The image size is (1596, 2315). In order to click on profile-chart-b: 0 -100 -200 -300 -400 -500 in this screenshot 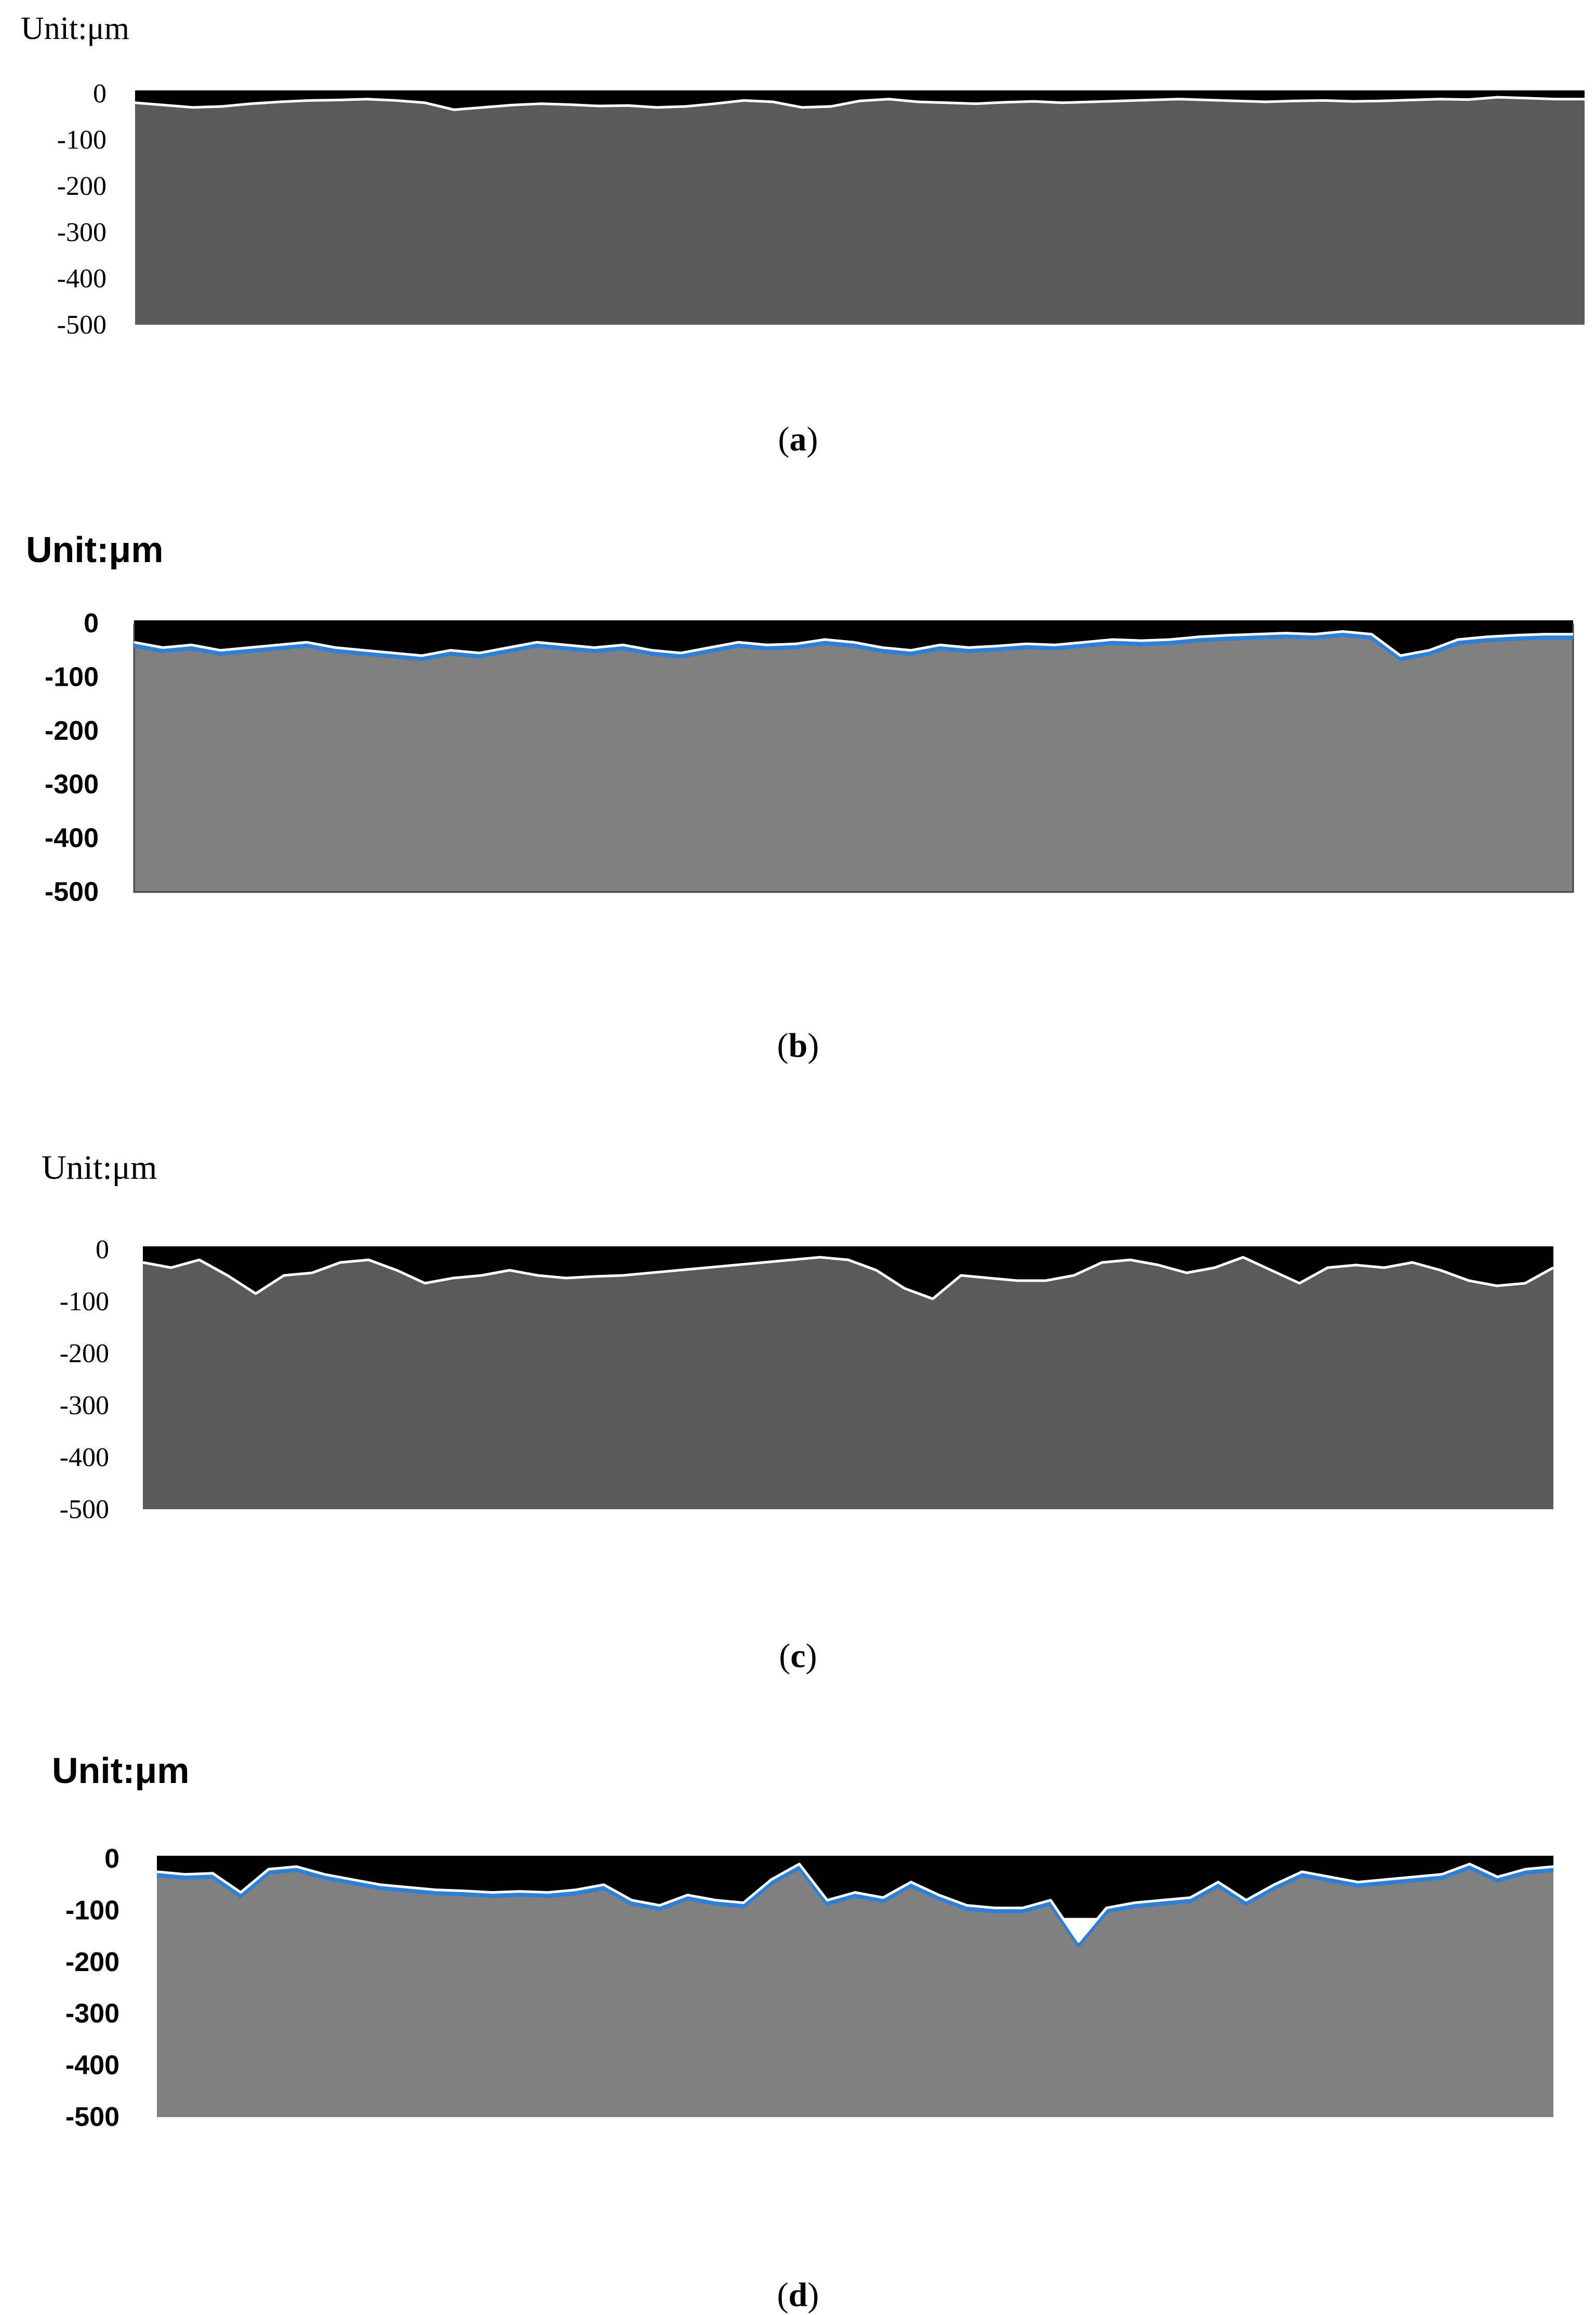, I will do `click(809, 757)`.